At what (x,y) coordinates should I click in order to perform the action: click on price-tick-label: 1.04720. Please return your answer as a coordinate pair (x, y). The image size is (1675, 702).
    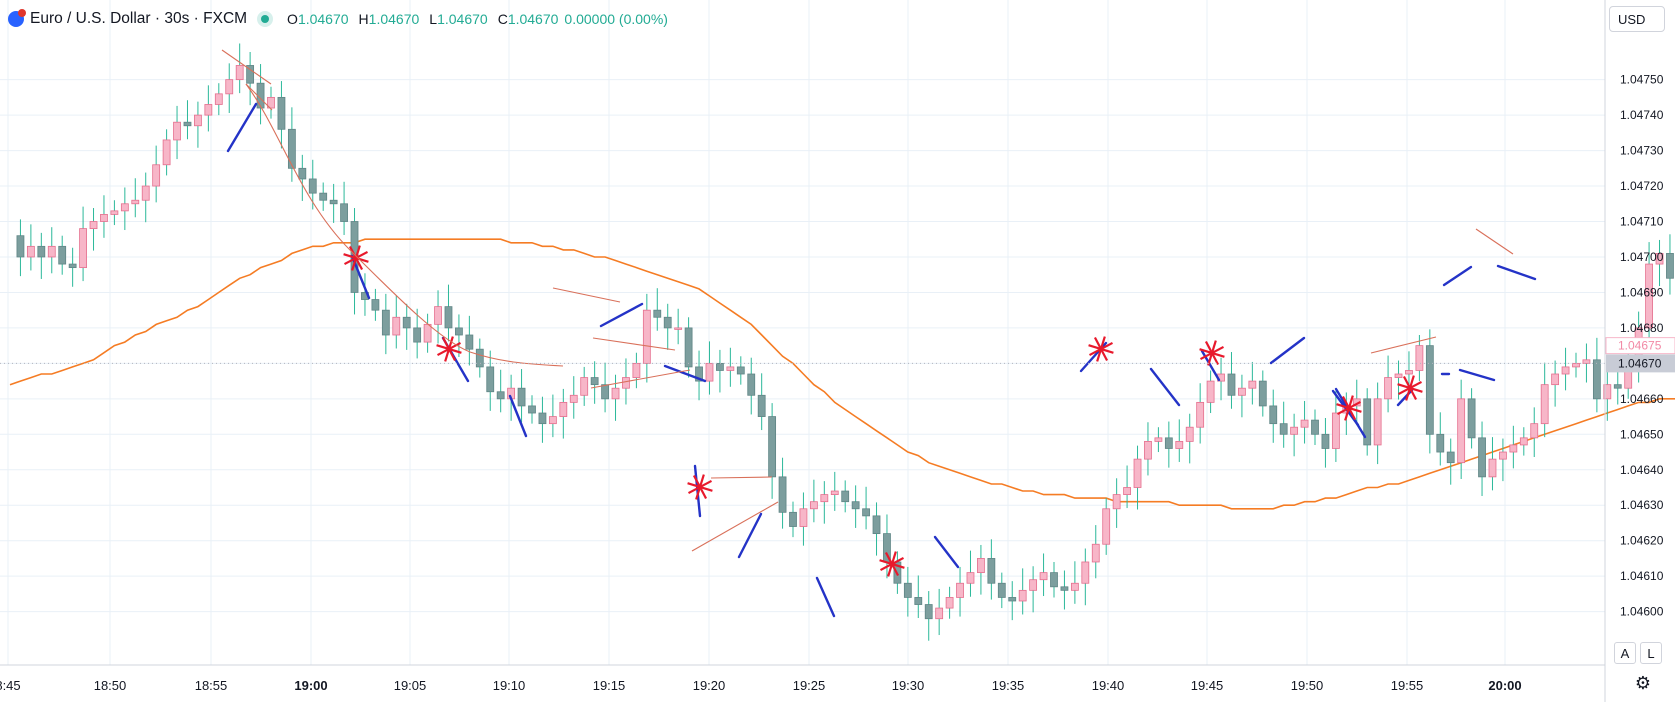
    Looking at the image, I should click on (1642, 186).